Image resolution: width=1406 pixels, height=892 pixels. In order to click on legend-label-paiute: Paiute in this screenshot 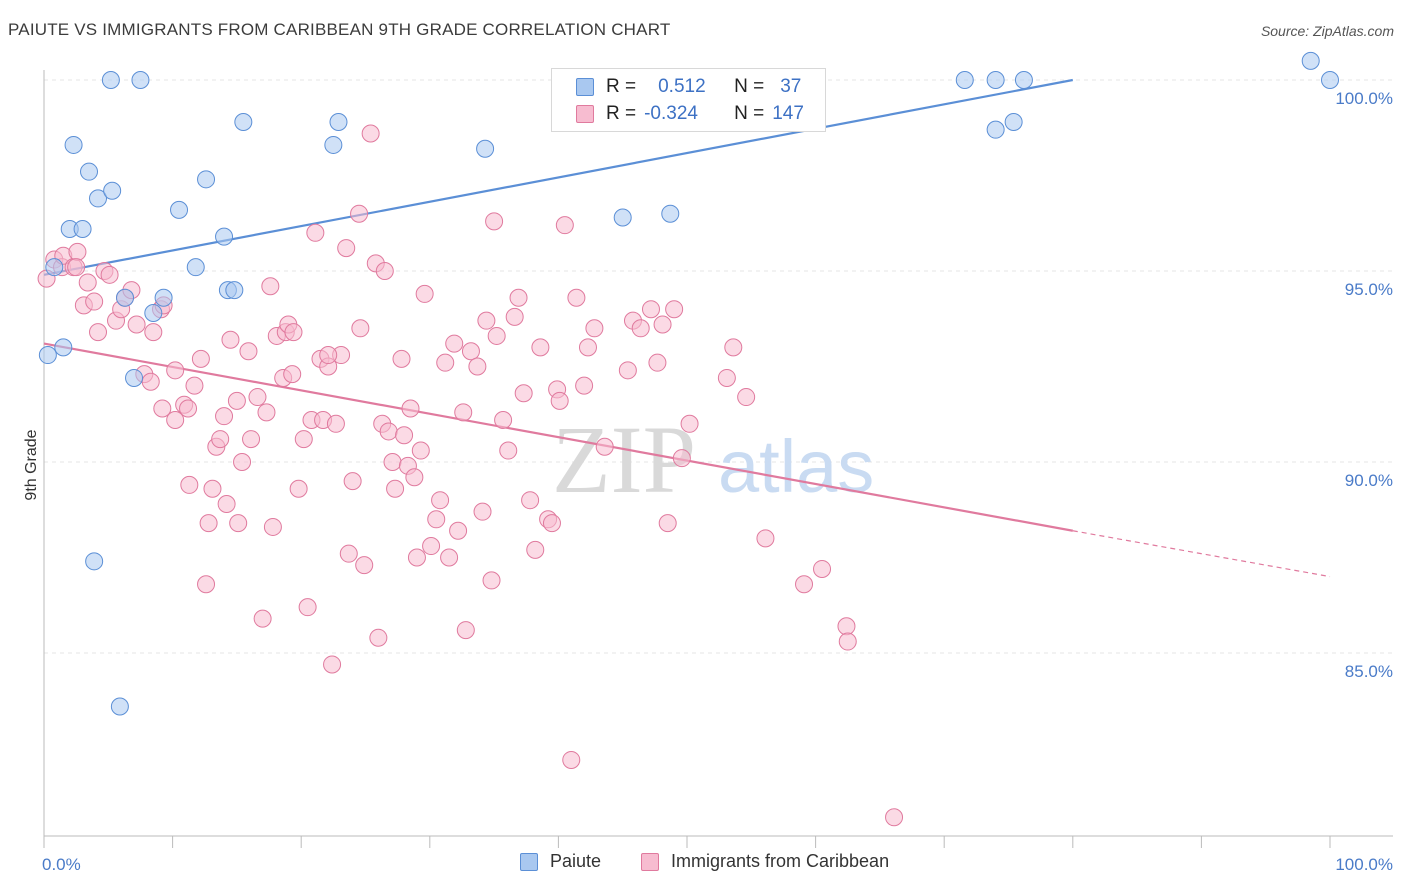, I will do `click(576, 861)`.